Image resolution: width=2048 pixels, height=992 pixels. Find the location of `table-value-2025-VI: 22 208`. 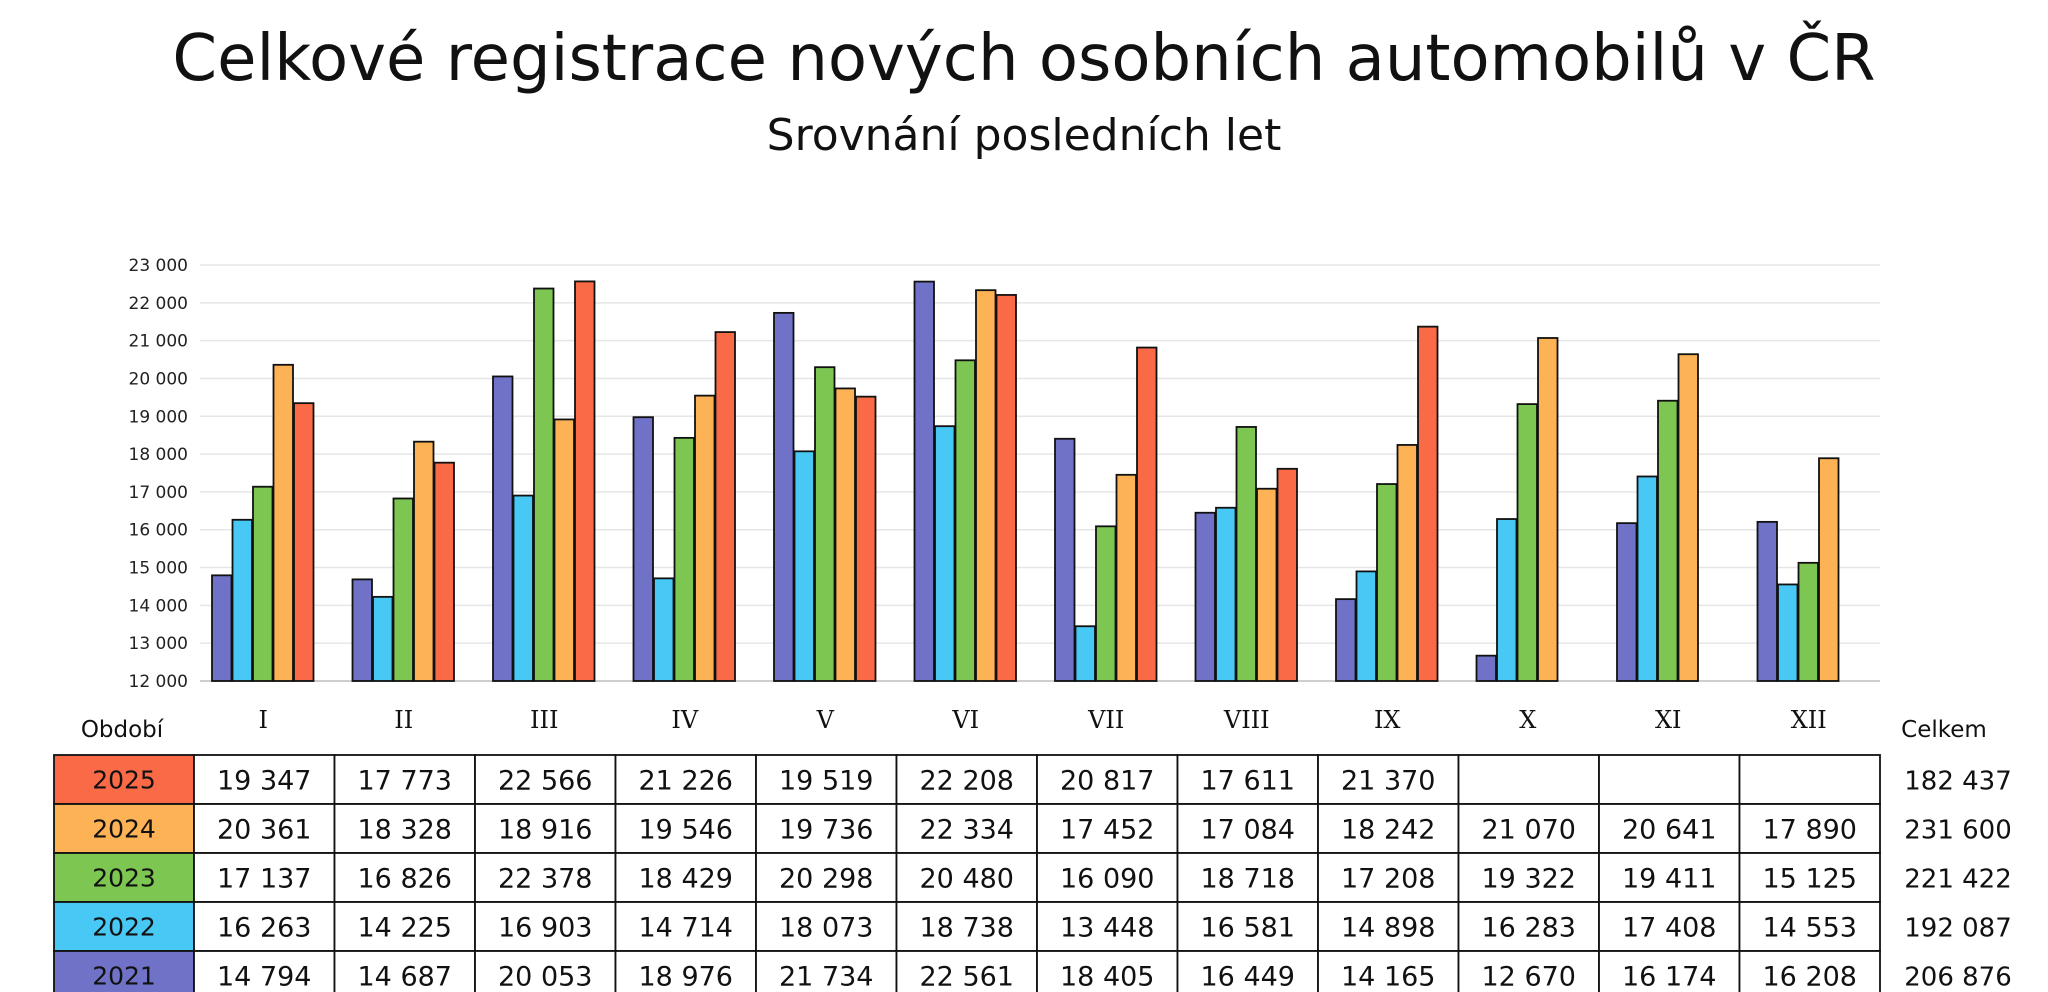

table-value-2025-VI: 22 208 is located at coordinates (967, 781).